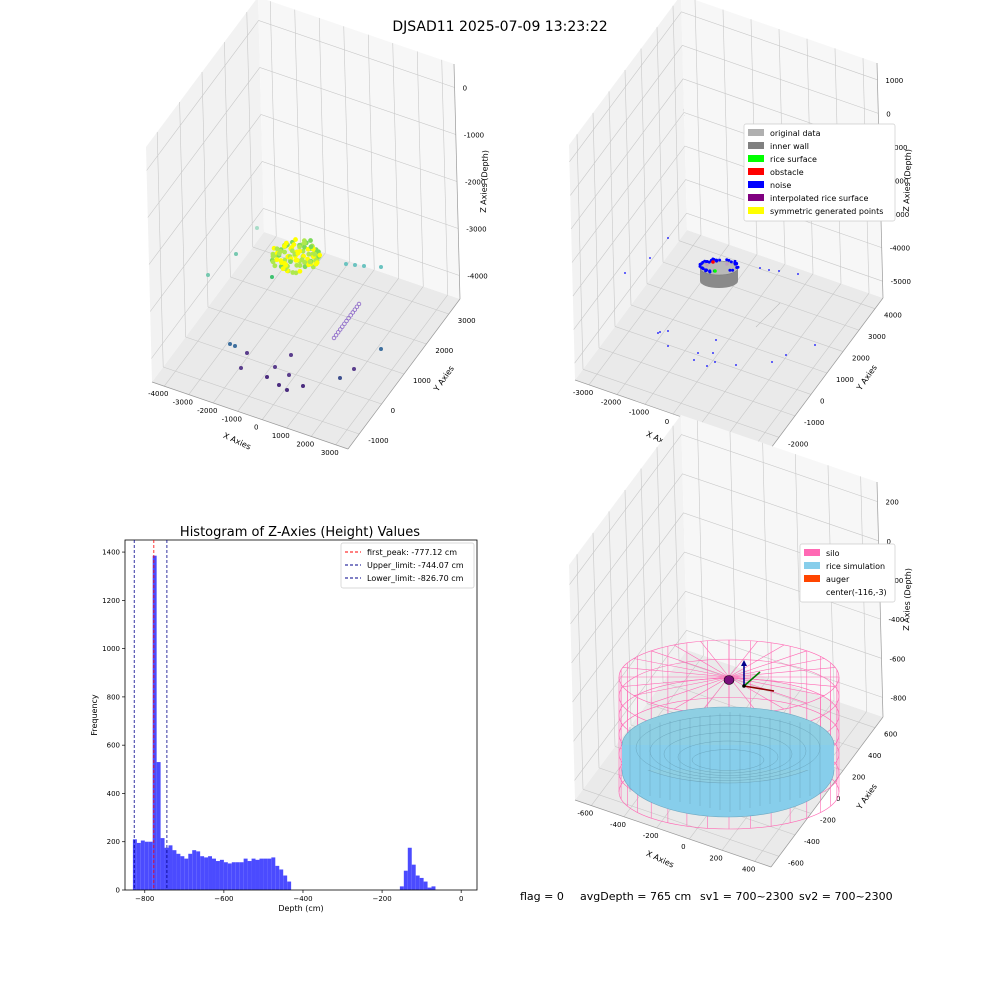 The image size is (1000, 1000). What do you see at coordinates (822, 401) in the screenshot?
I see `y-tick-label: 0` at bounding box center [822, 401].